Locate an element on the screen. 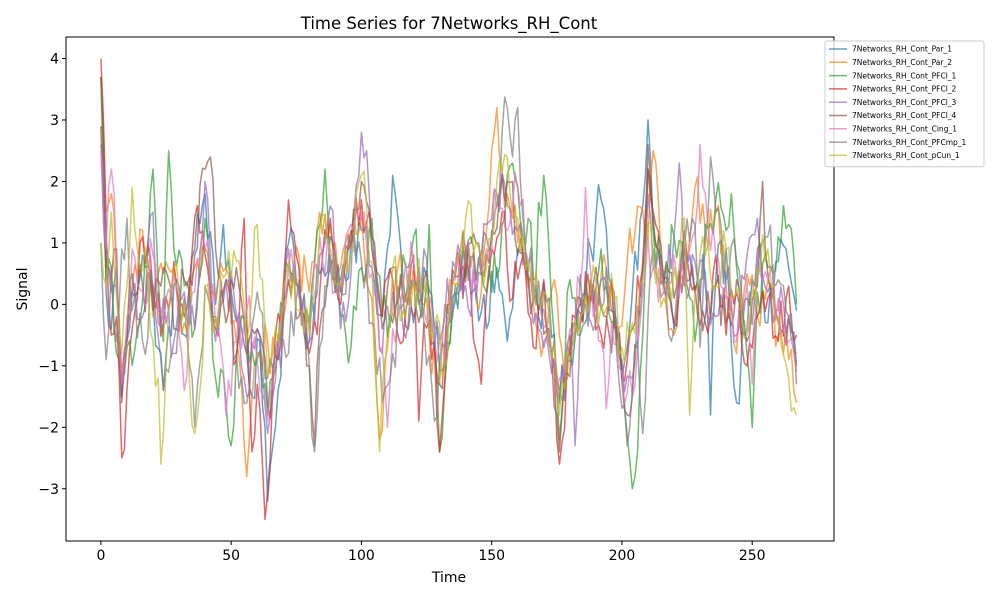 This screenshot has width=1000, height=604. legend-entry-label: 7Networks_RH_Cont_Par_1 is located at coordinates (902, 49).